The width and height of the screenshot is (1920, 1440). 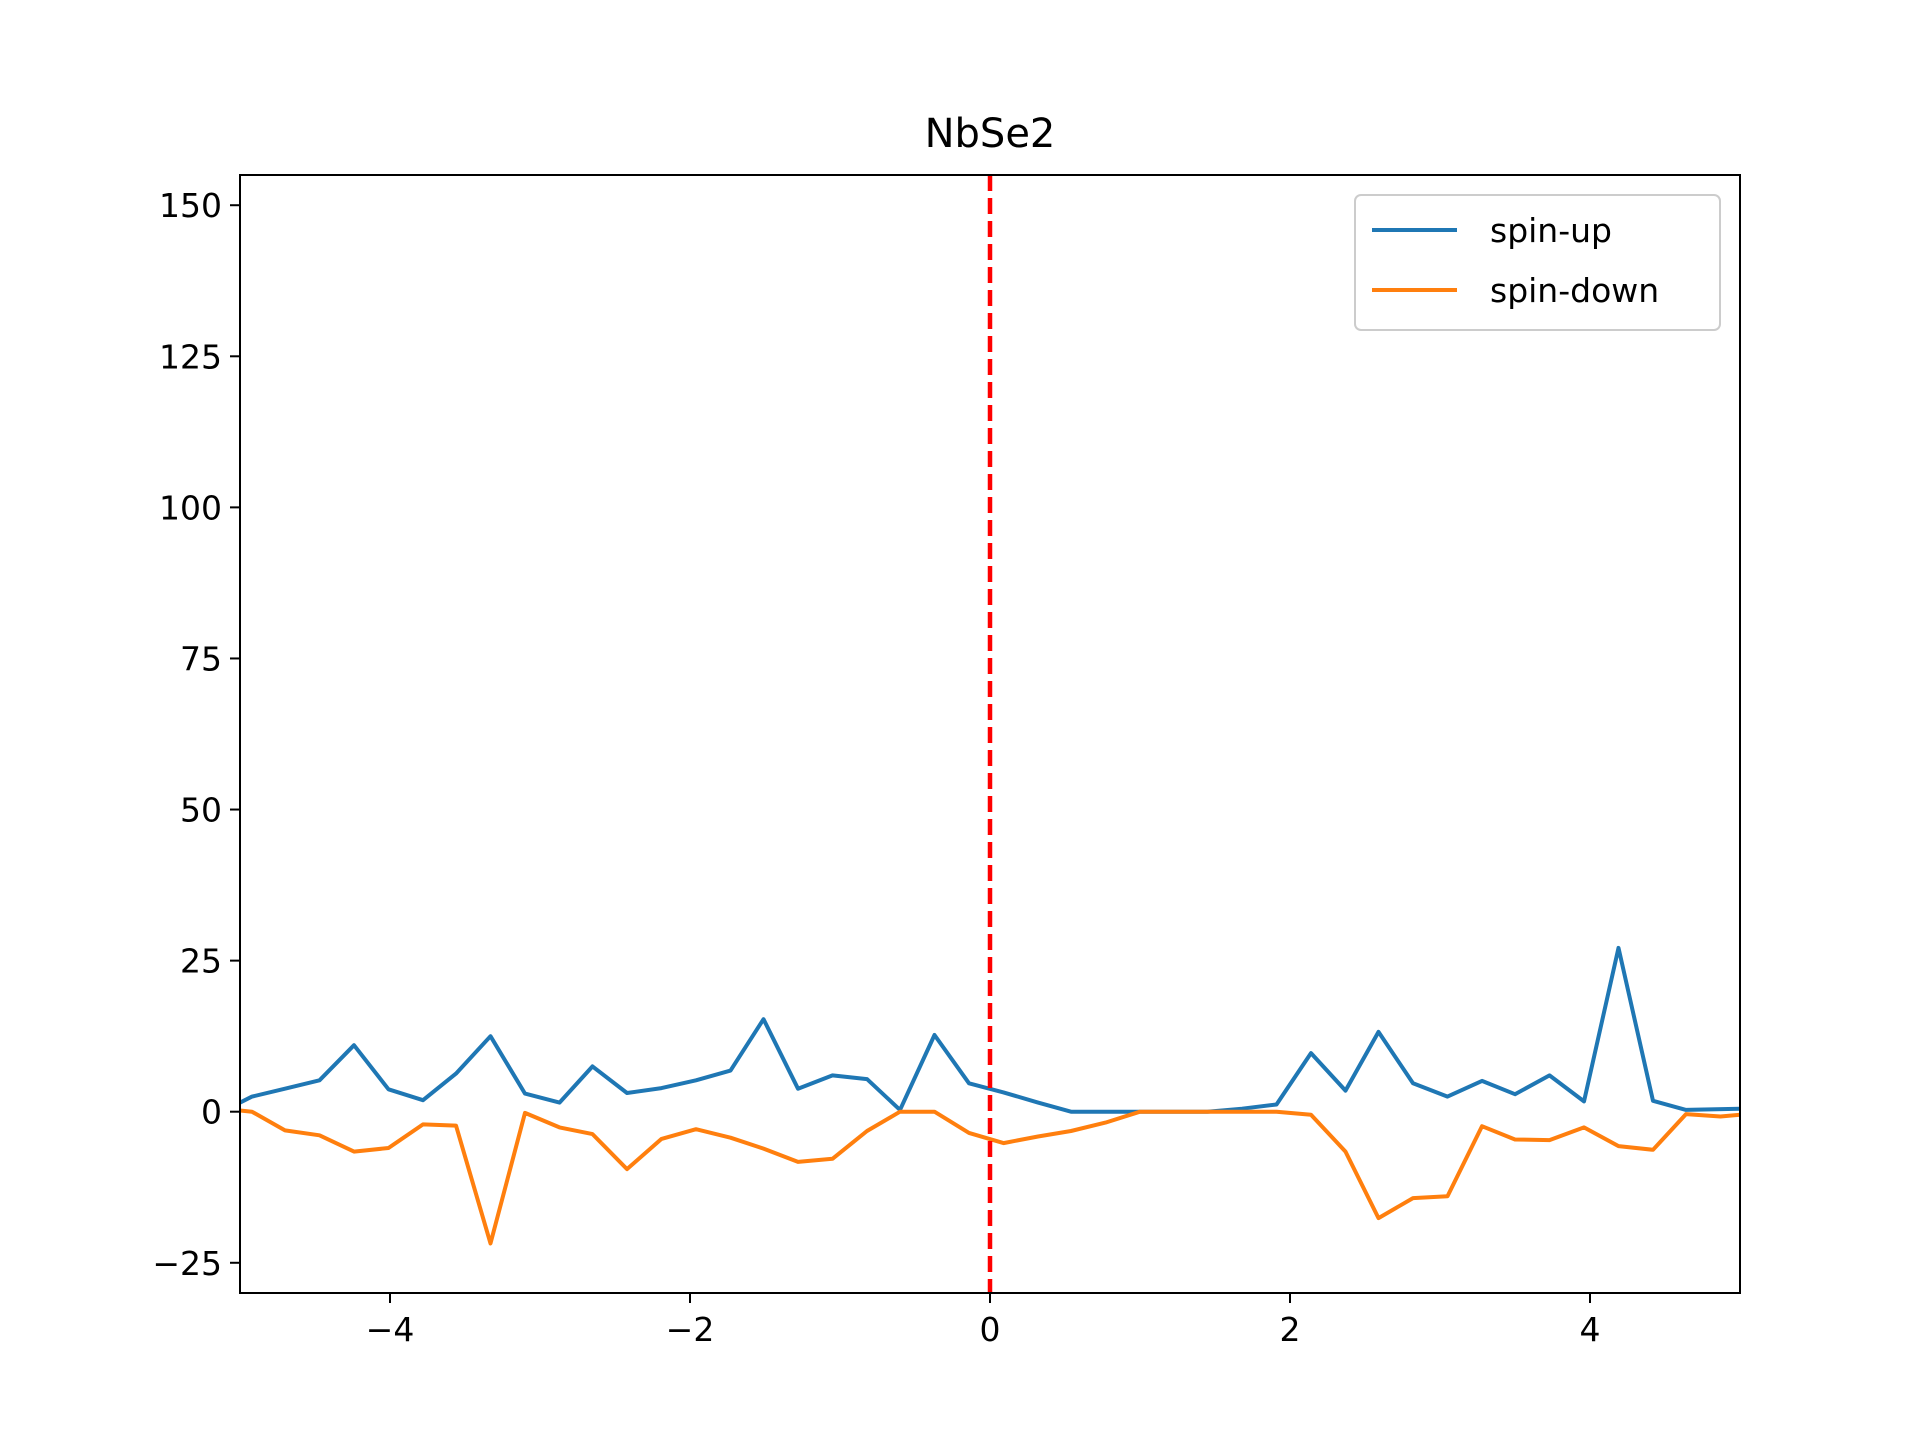 I want to click on legend: spin-up spin-down, so click(x=1537, y=262).